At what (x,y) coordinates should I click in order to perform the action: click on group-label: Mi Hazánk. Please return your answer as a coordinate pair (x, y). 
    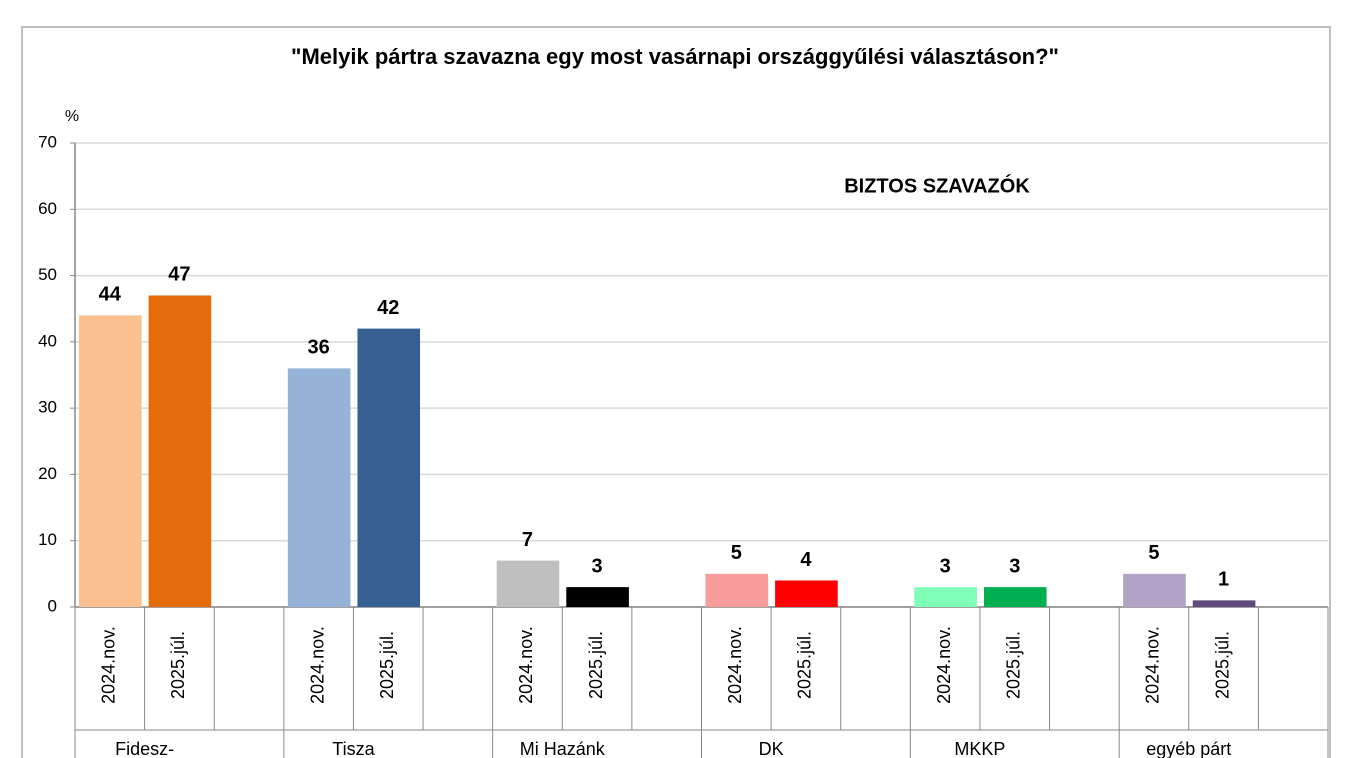
    Looking at the image, I should click on (563, 748).